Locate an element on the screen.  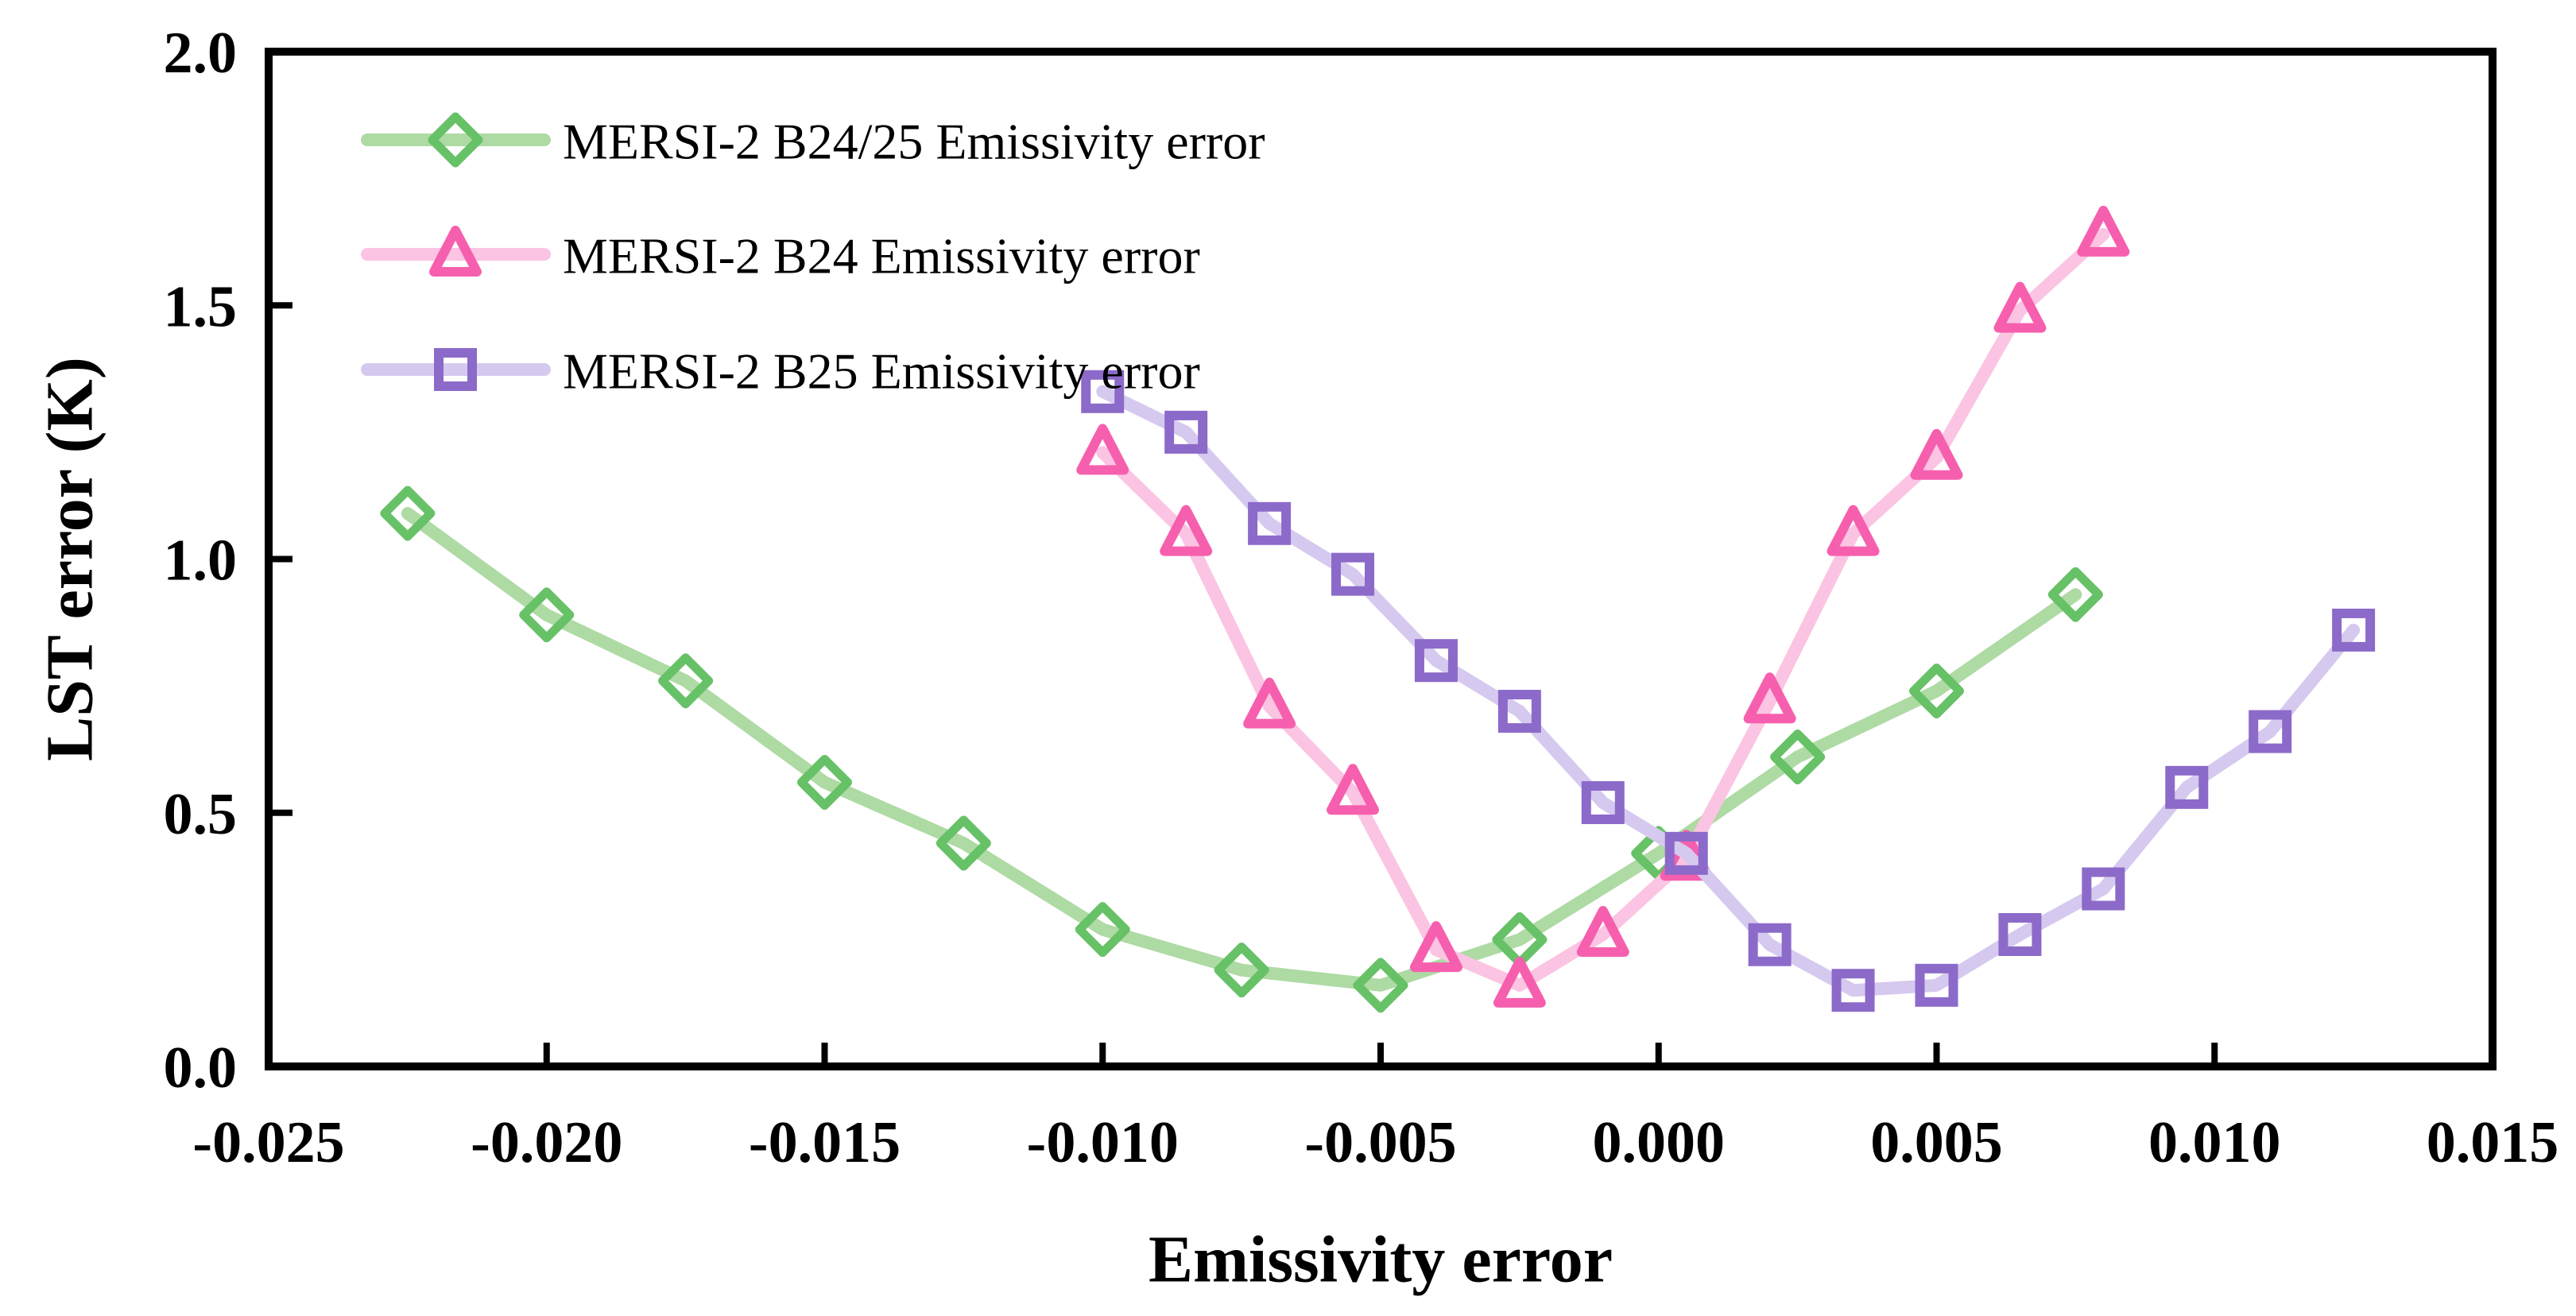
x-tick-label: -0.015 is located at coordinates (825, 1142).